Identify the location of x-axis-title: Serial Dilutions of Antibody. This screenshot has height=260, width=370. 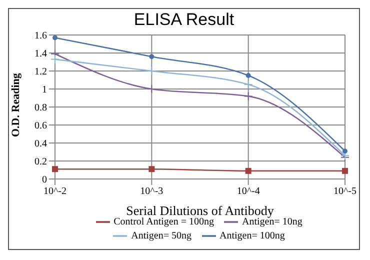
(200, 210).